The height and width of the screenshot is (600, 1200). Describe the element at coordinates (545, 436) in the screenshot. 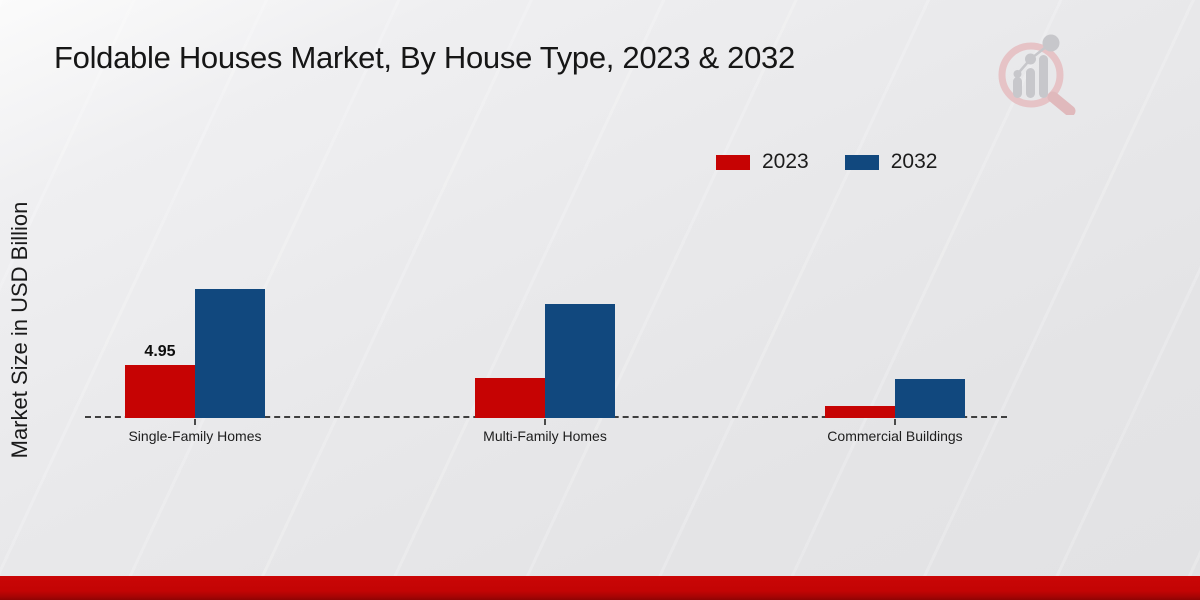

I see `category-label-multi-family-homes: Multi-Family Homes` at that location.